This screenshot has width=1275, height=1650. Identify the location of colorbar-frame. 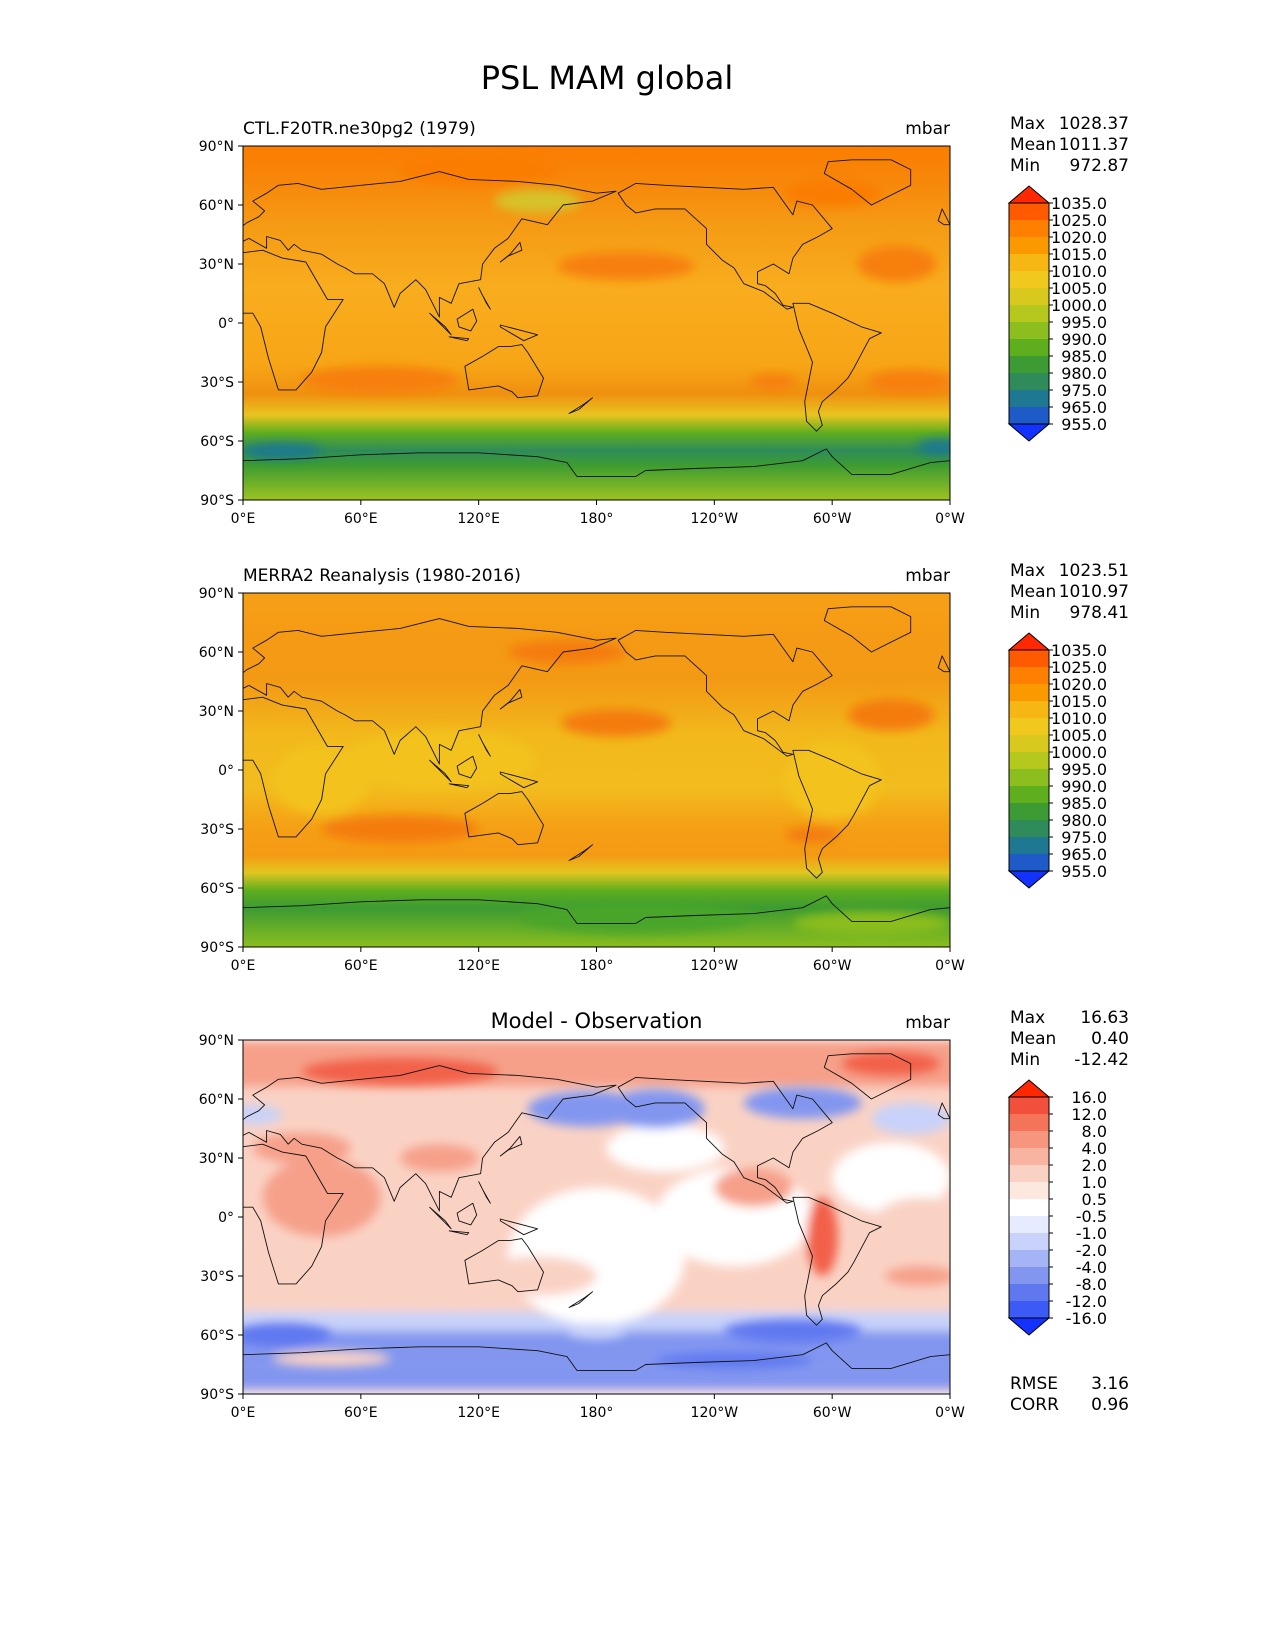
(1029, 313).